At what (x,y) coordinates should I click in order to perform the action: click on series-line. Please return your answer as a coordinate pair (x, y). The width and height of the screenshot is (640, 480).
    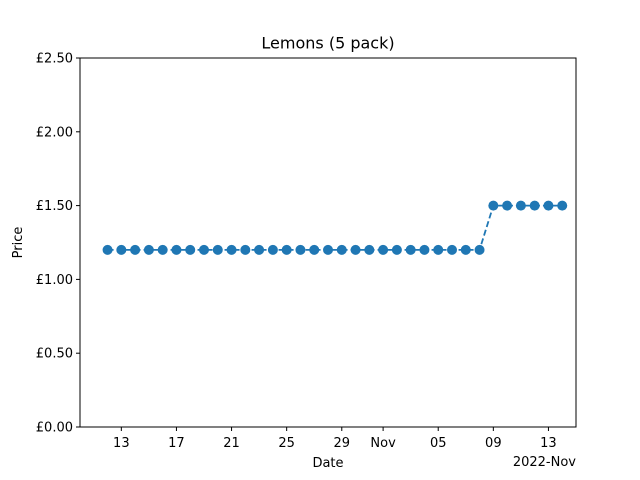
    Looking at the image, I should click on (335, 227).